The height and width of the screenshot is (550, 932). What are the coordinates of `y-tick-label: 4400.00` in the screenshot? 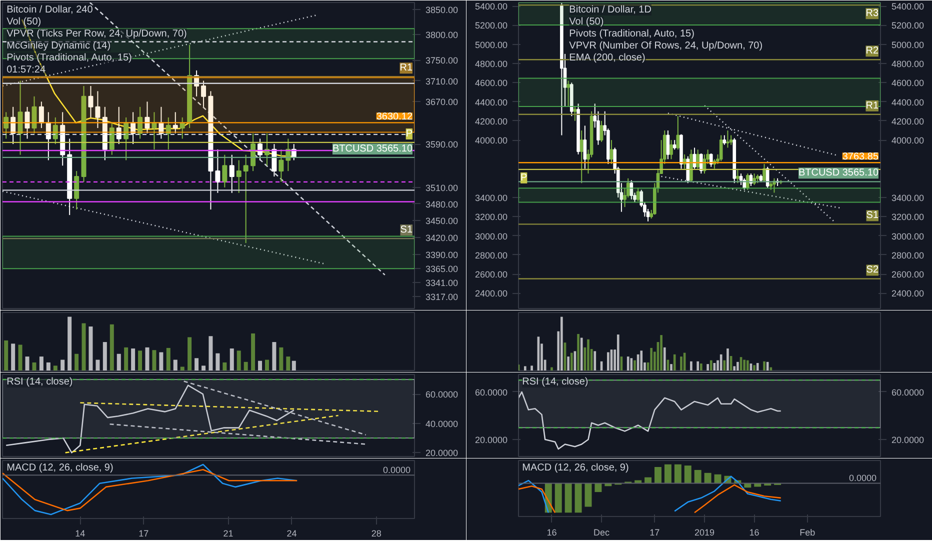 It's located at (491, 102).